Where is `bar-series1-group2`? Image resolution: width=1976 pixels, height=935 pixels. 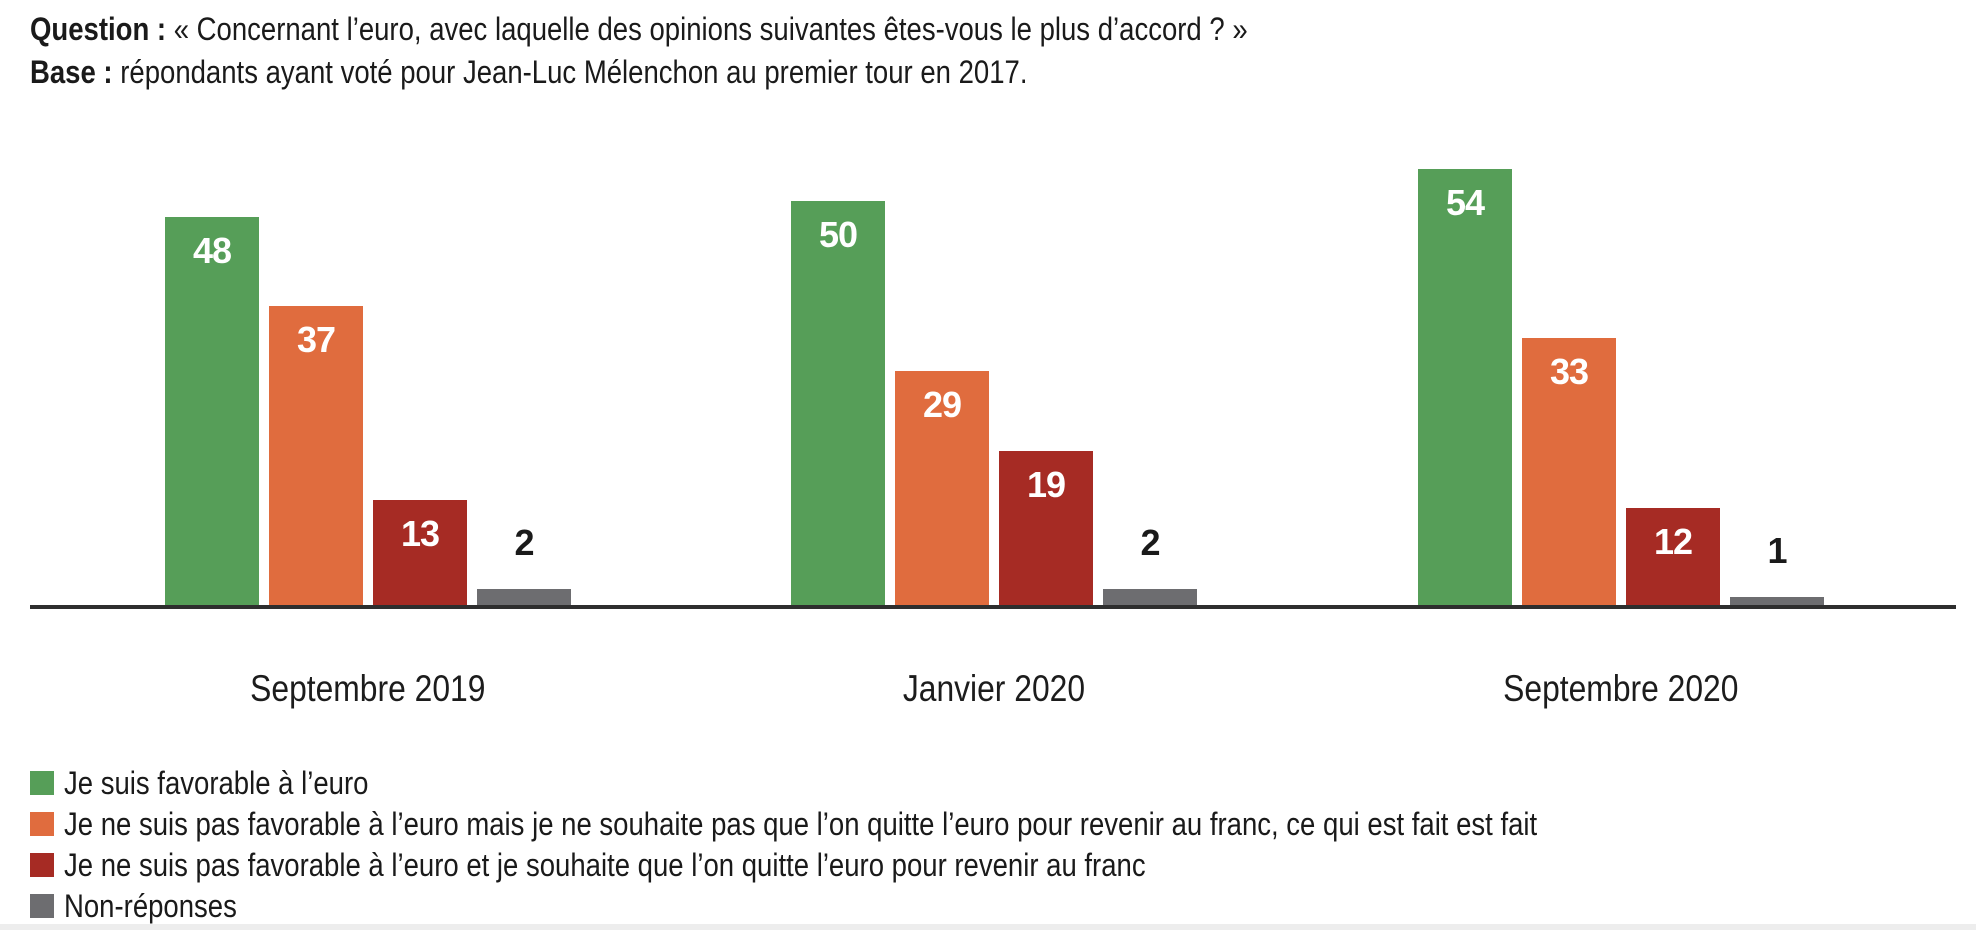
bar-series1-group2 is located at coordinates (838, 403).